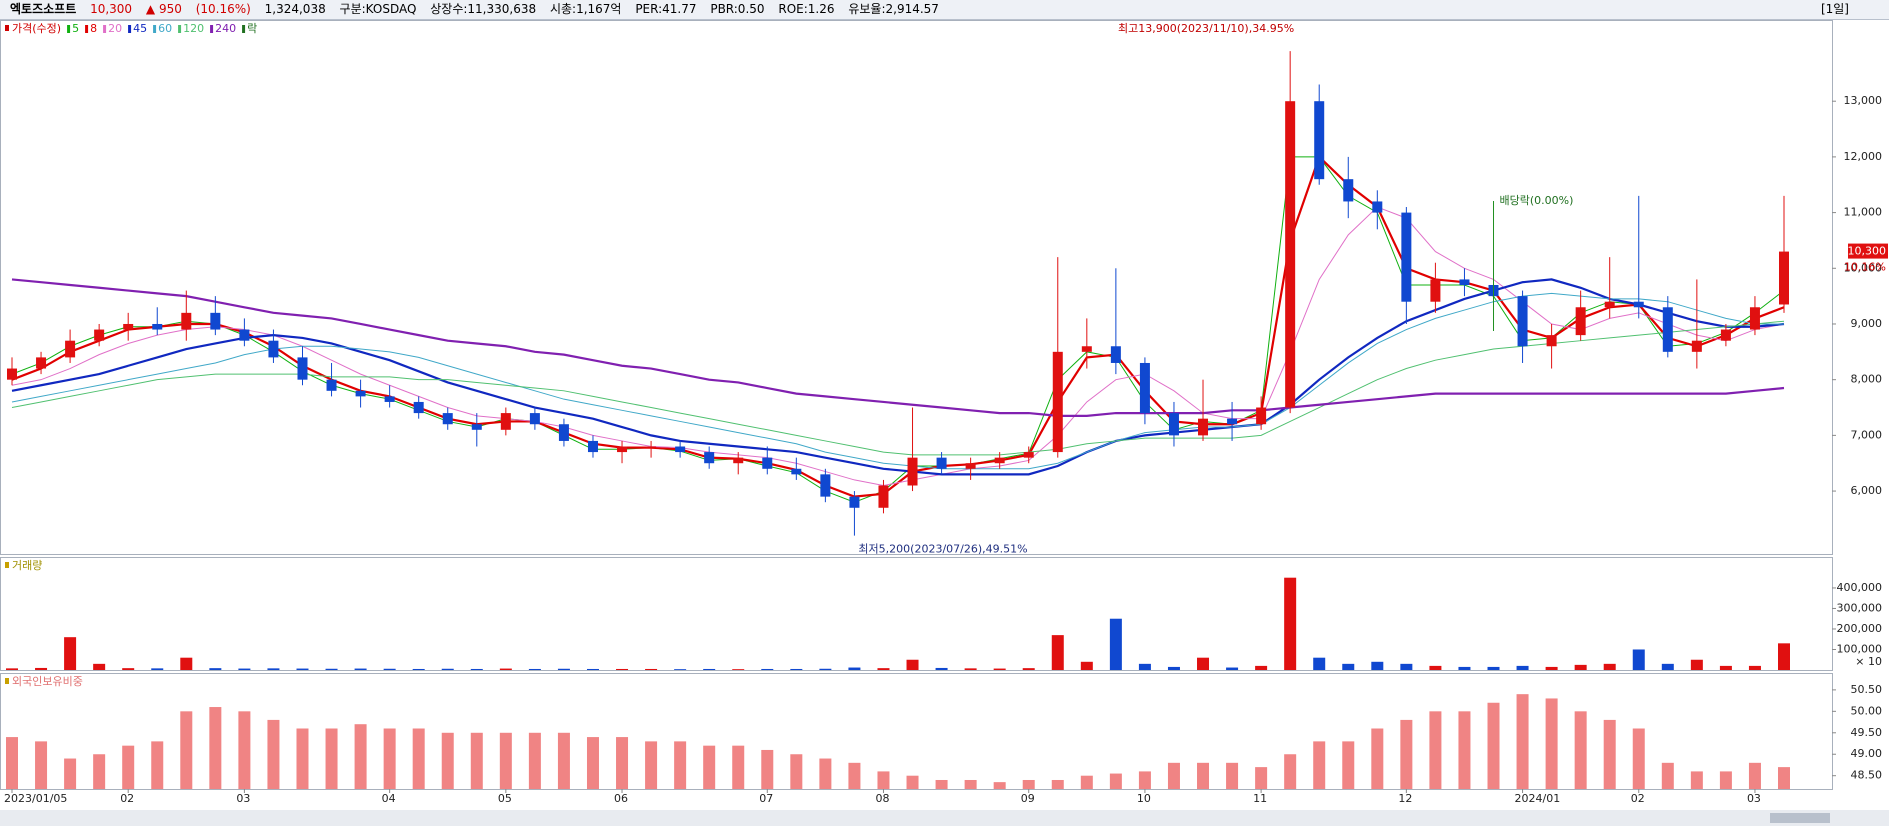  I want to click on x-tick-label: 07, so click(766, 798).